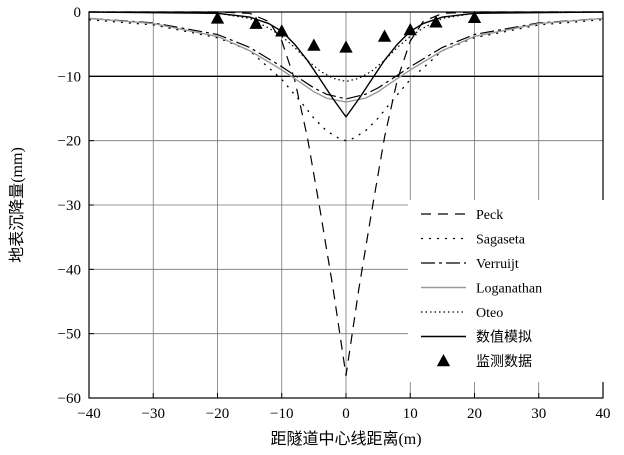 Image resolution: width=624 pixels, height=455 pixels. Describe the element at coordinates (88, 414) in the screenshot. I see `x-tick-label: −40` at that location.